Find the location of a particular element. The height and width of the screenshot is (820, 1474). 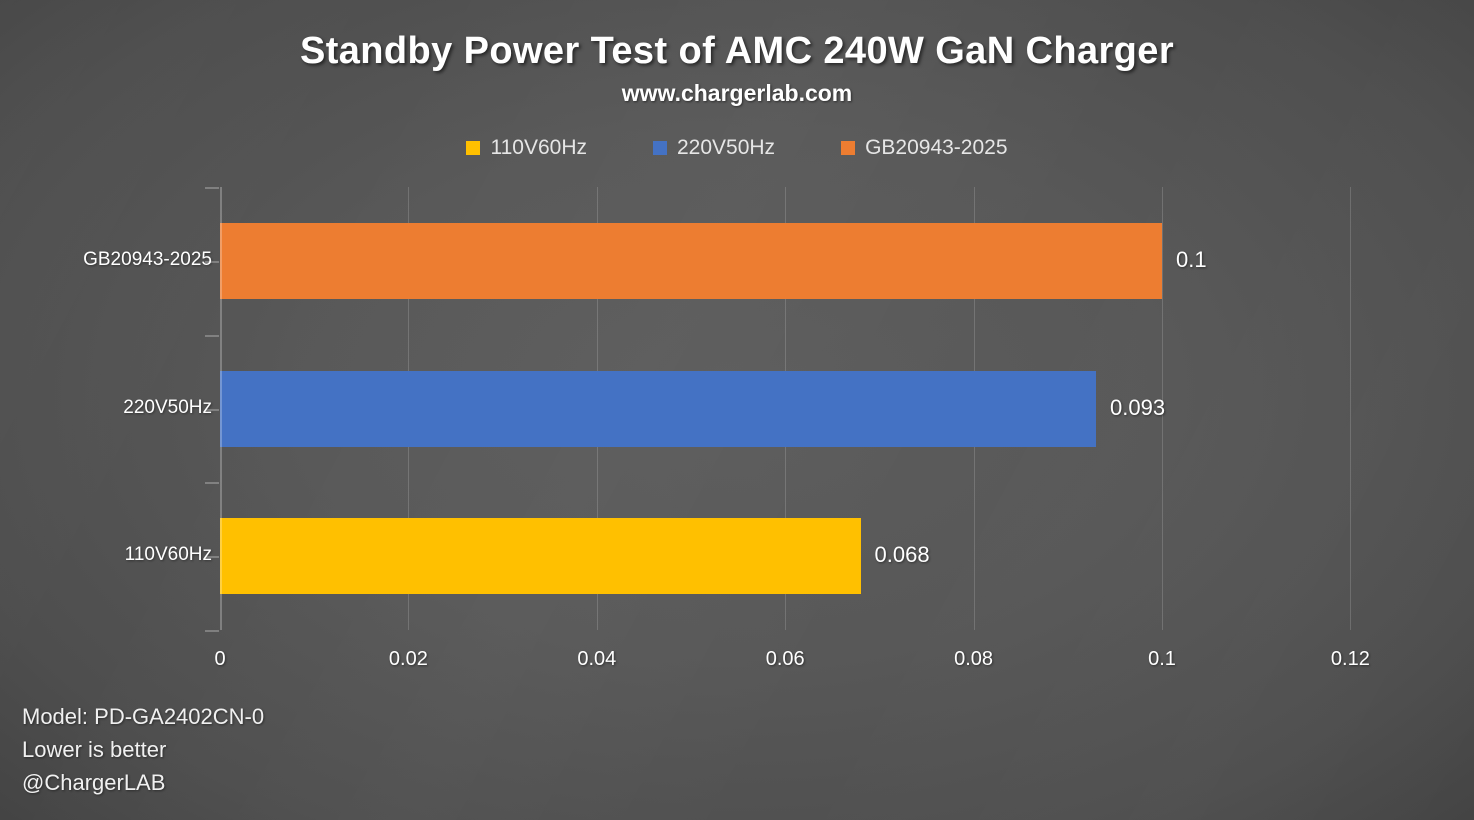

legend-item: GB20943-2025 is located at coordinates (924, 148).